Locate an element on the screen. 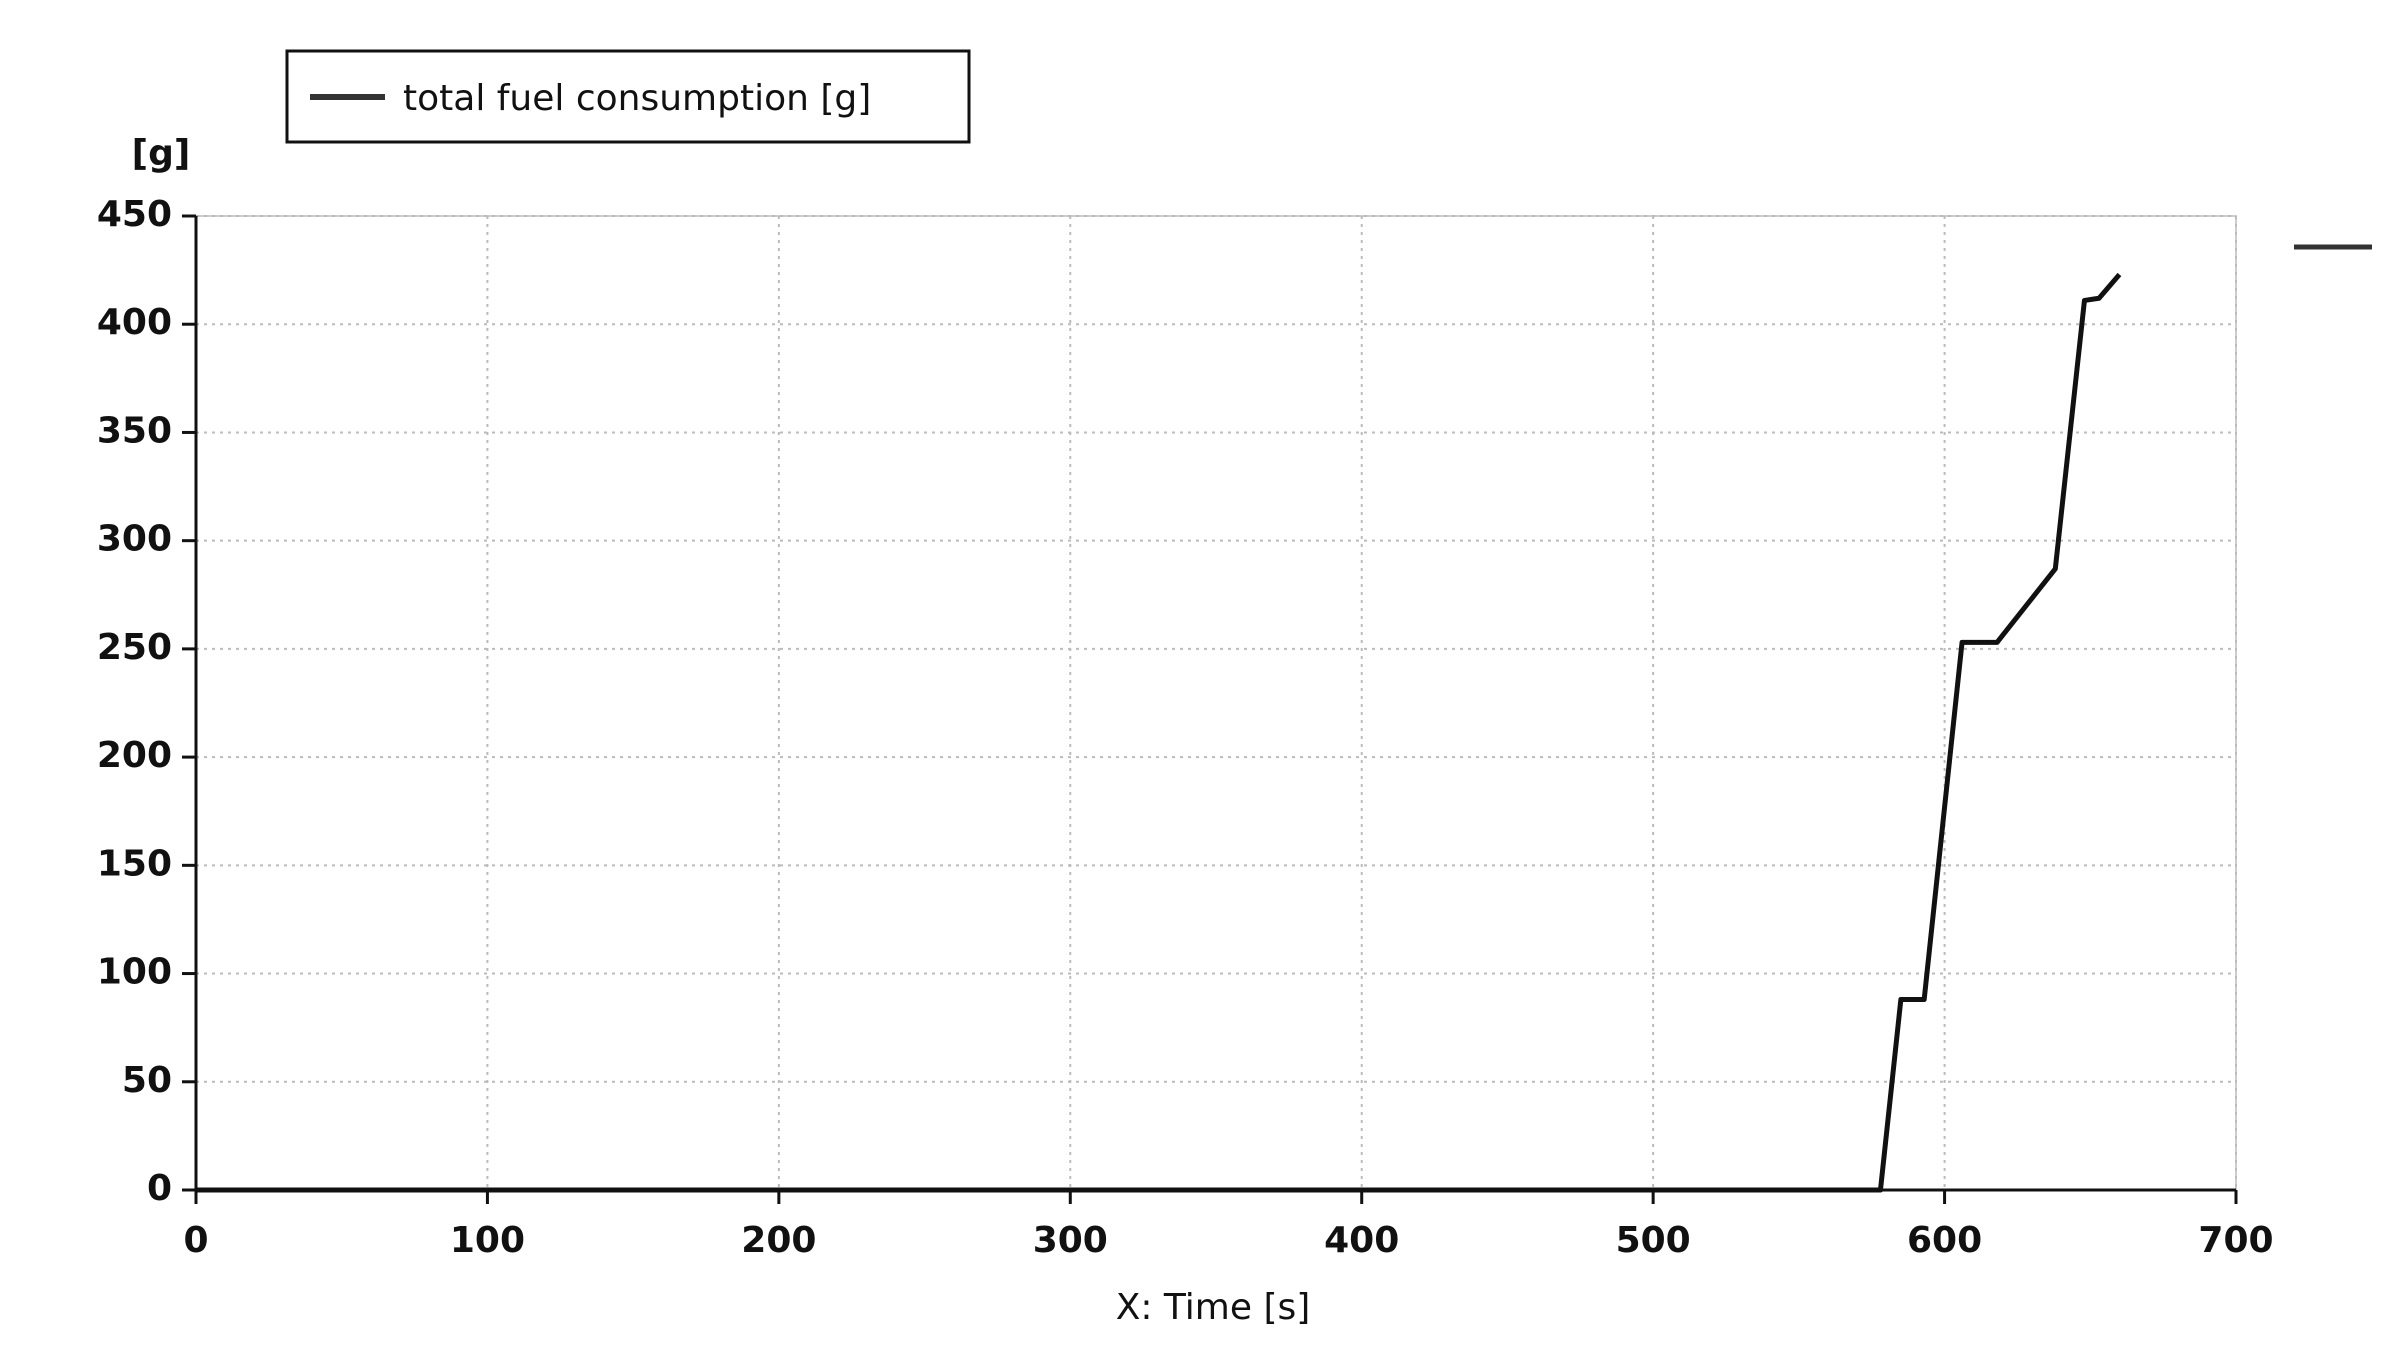 The width and height of the screenshot is (2395, 1367). x-tick-label: 600 is located at coordinates (1944, 1240).